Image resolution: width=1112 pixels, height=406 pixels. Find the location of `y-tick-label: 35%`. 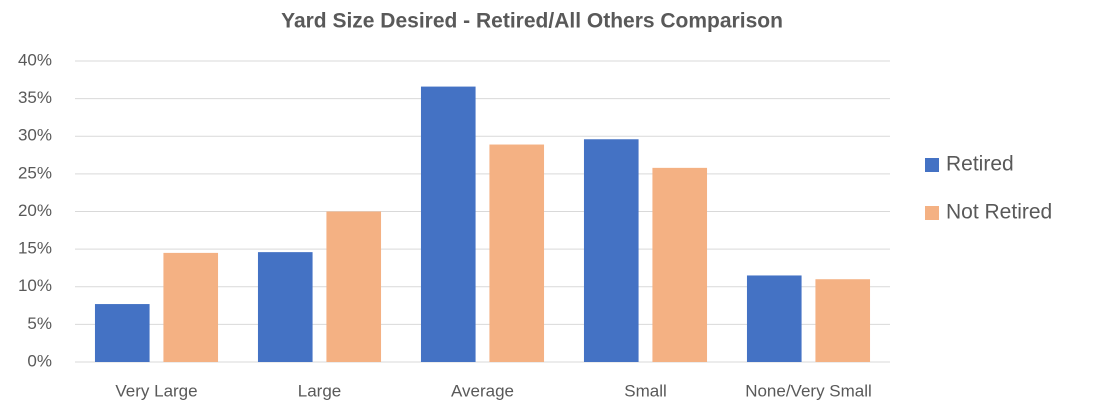

y-tick-label: 35% is located at coordinates (35, 97).